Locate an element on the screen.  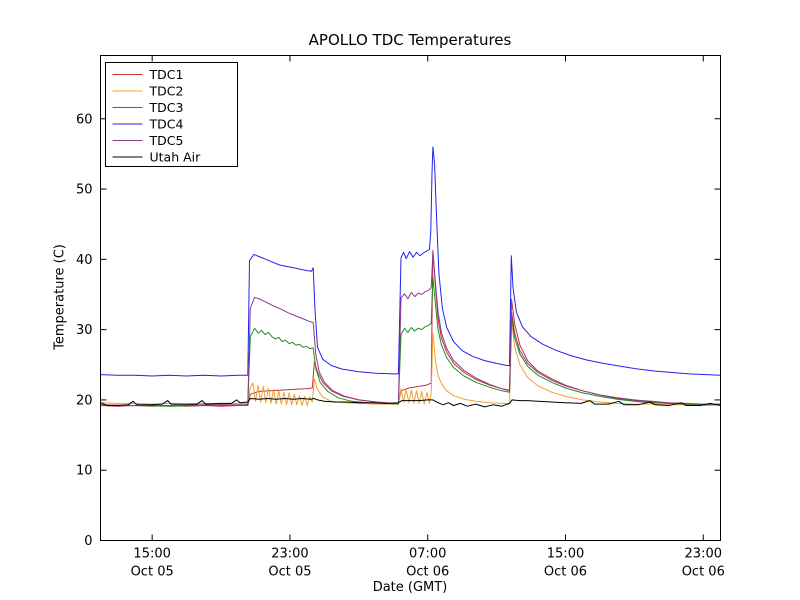
chart-title: APOLLO TDC Temperatures is located at coordinates (410, 40).